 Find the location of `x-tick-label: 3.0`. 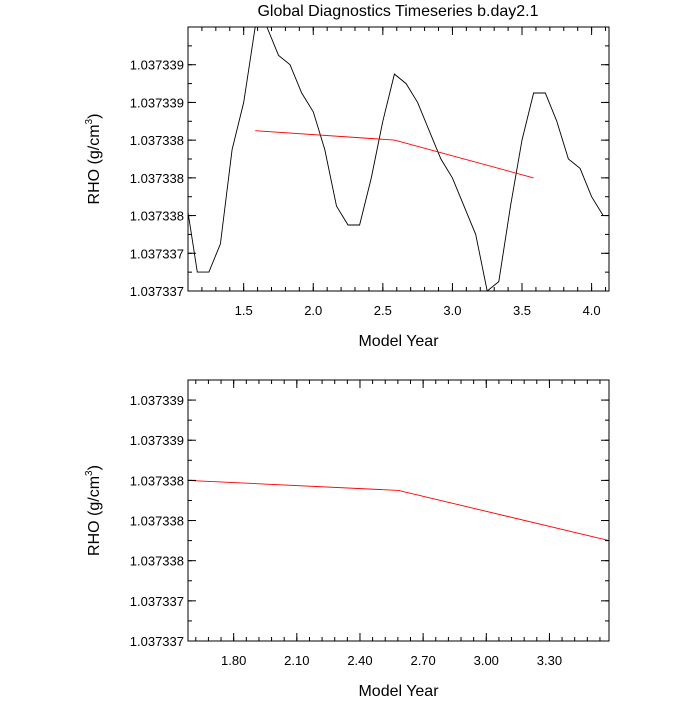

x-tick-label: 3.0 is located at coordinates (452, 310).